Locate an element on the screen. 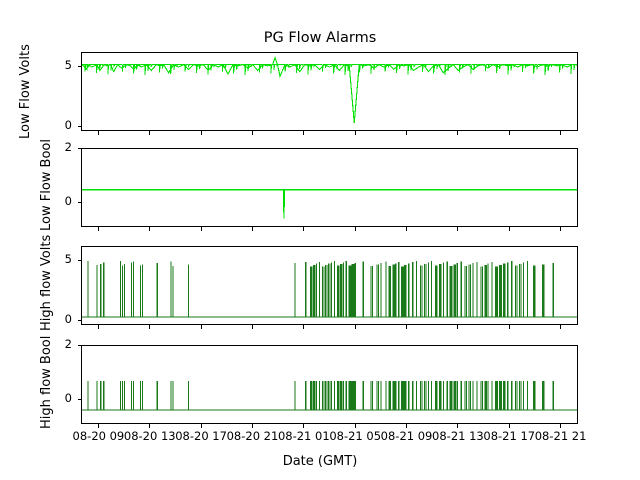 The image size is (640, 480). x-tick-label: 08-20 13 is located at coordinates (149, 436).